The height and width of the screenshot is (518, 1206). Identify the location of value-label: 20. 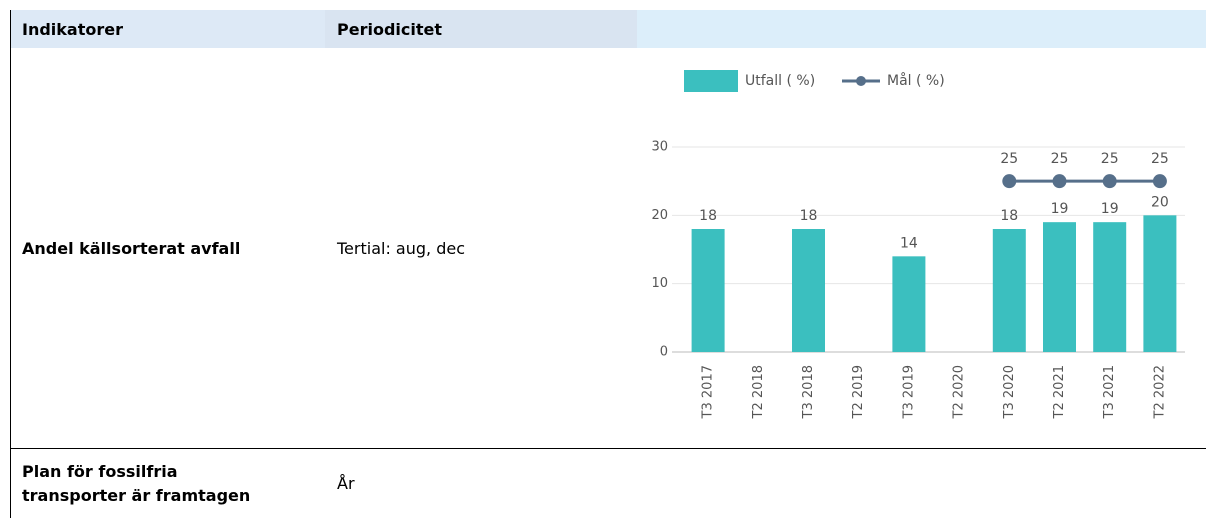
(1160, 202).